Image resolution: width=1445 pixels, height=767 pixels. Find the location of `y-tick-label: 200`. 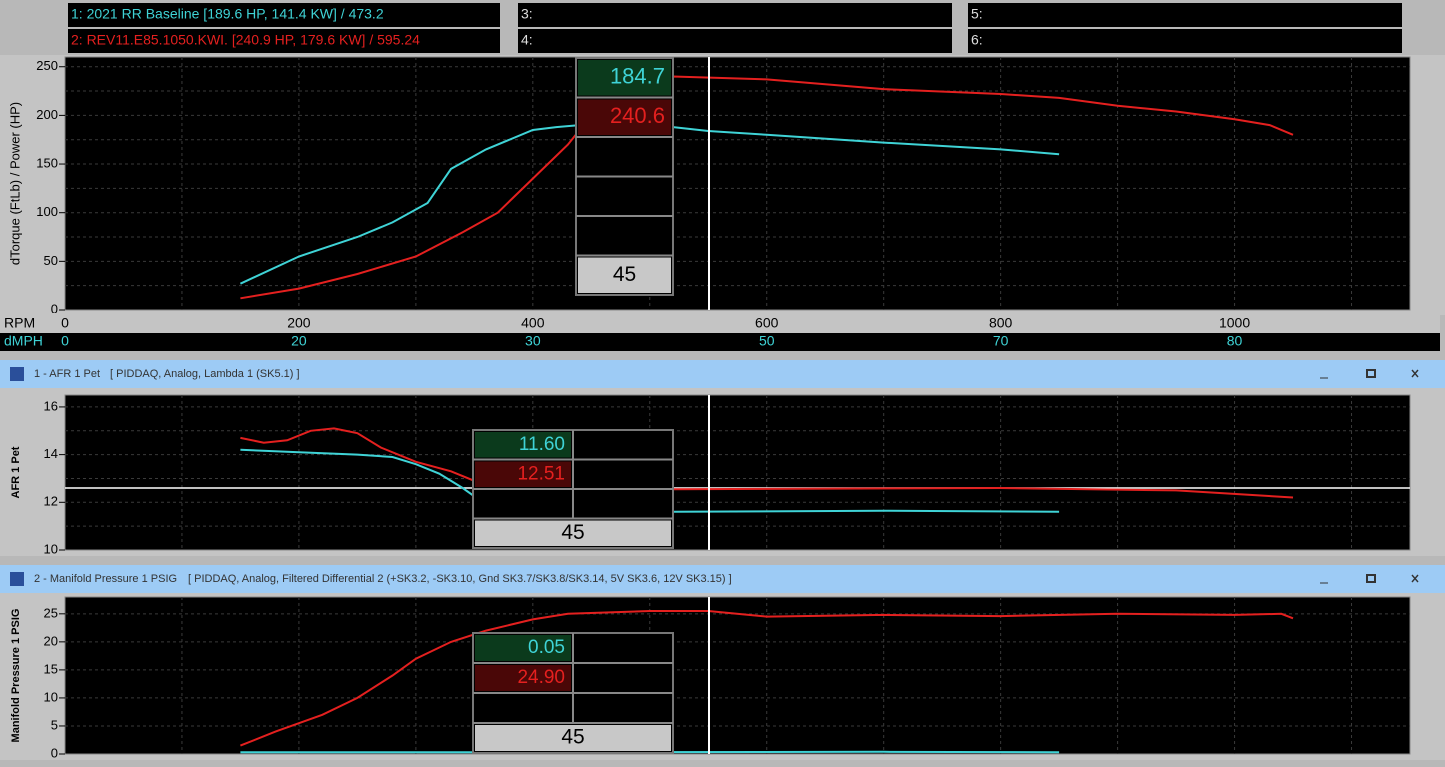

y-tick-label: 200 is located at coordinates (47, 114).